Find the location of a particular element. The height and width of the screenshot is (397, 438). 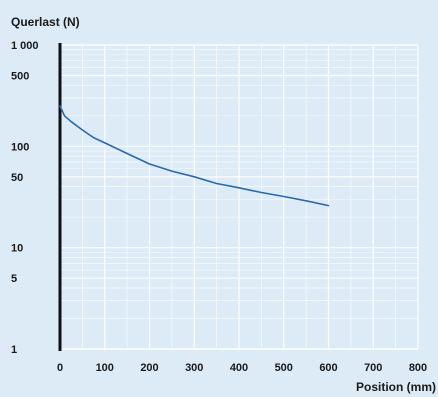

x-tick-label: 0 is located at coordinates (60, 368).